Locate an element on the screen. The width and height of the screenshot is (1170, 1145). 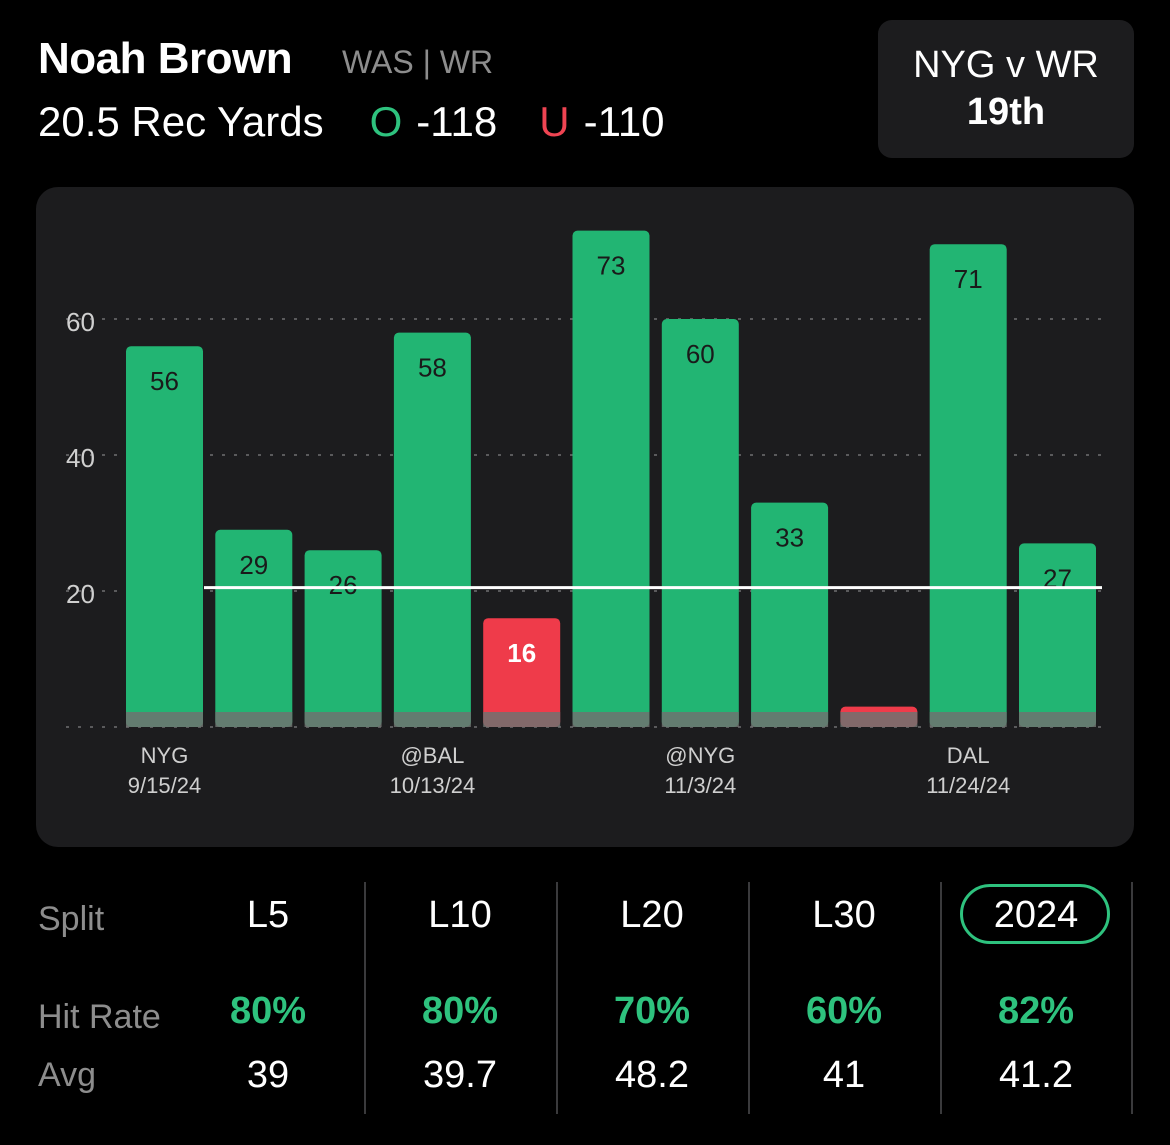
split-hit-rate: 82% is located at coordinates (1036, 1011).